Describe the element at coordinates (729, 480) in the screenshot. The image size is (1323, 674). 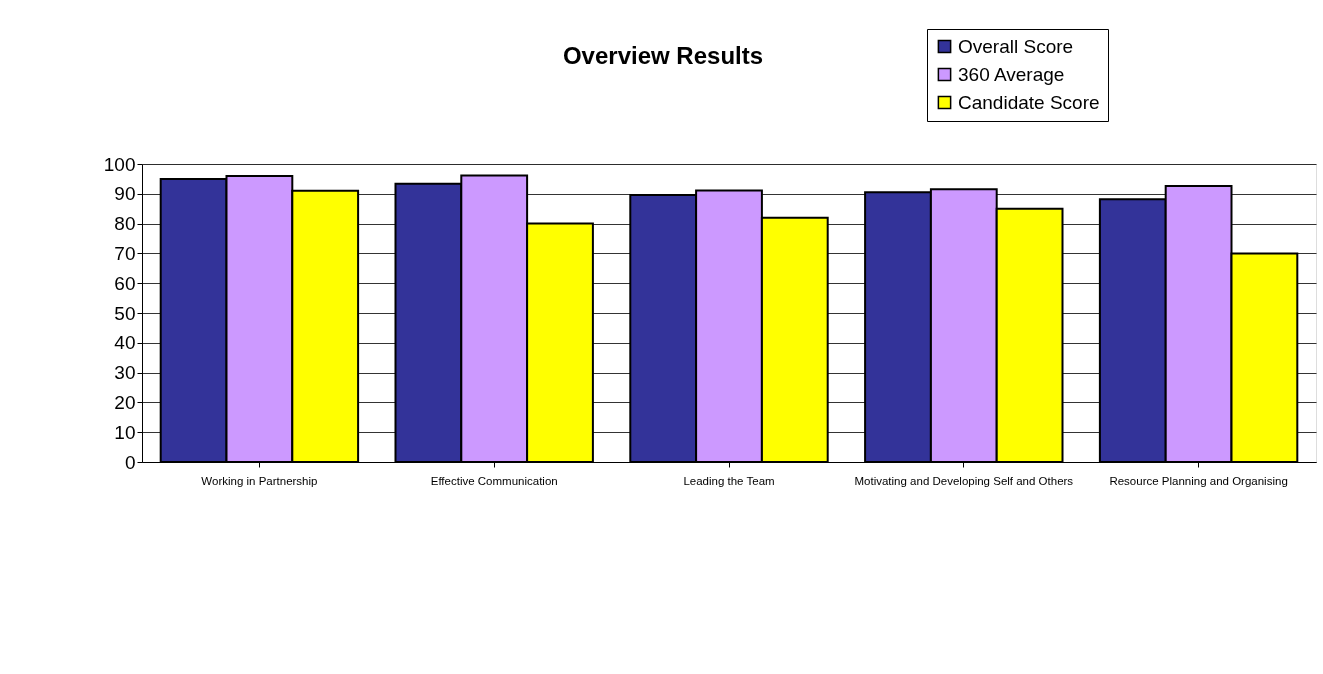
I see `x-tick-label: Leading the Team` at that location.